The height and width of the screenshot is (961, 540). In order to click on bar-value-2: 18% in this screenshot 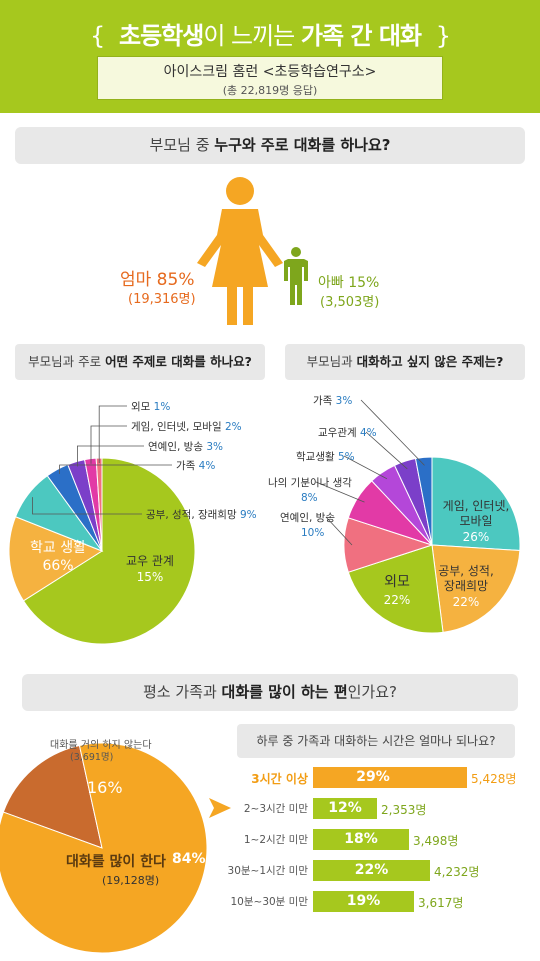, I will do `click(361, 839)`.